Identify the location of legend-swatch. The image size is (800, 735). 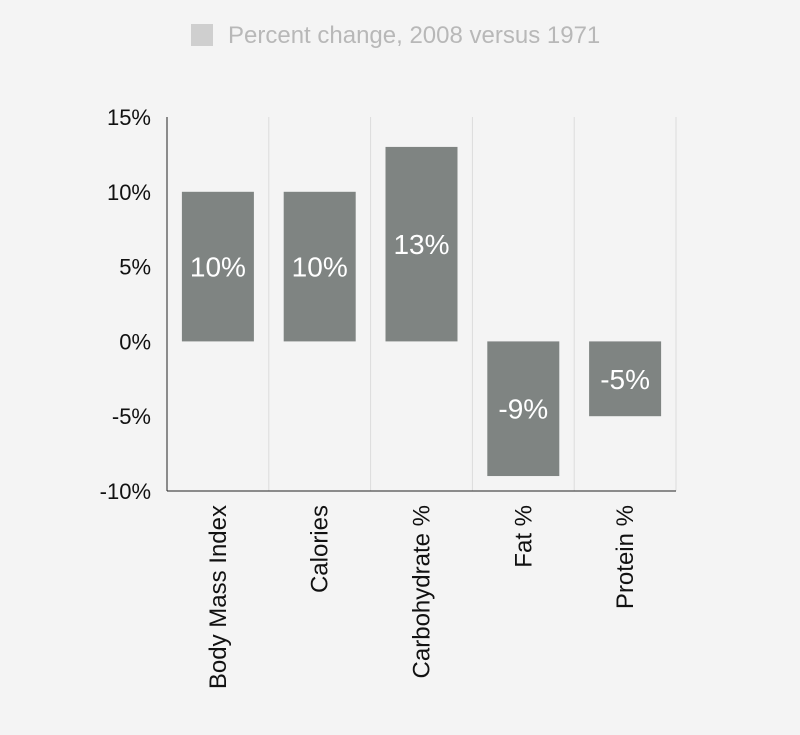
(202, 35).